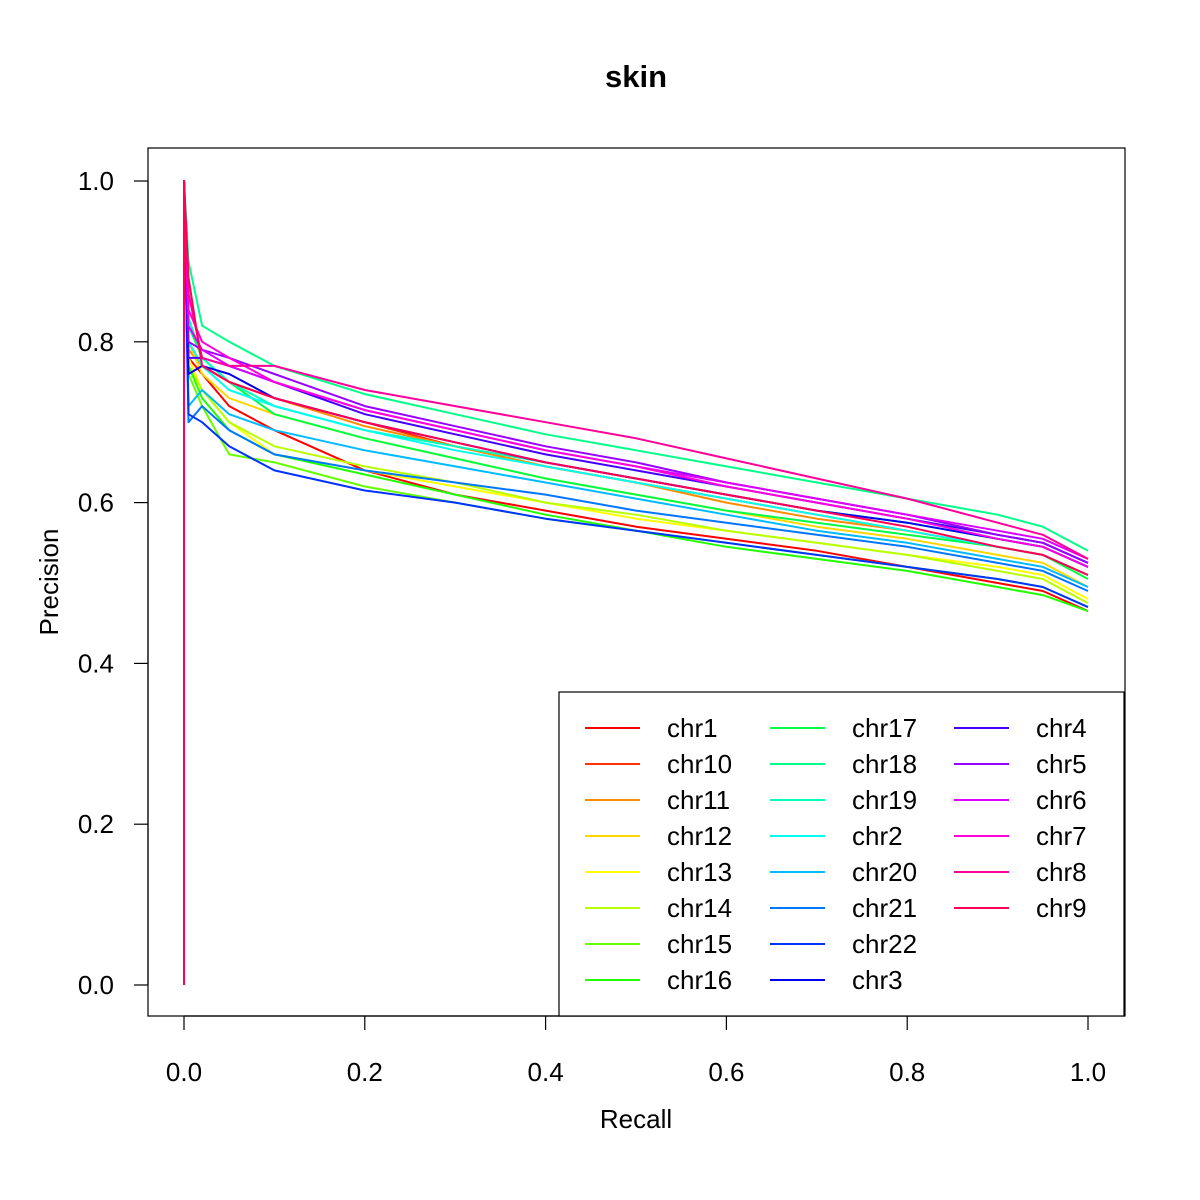 The width and height of the screenshot is (1200, 1200). Describe the element at coordinates (699, 836) in the screenshot. I see `legend-label-chr12: chr12` at that location.